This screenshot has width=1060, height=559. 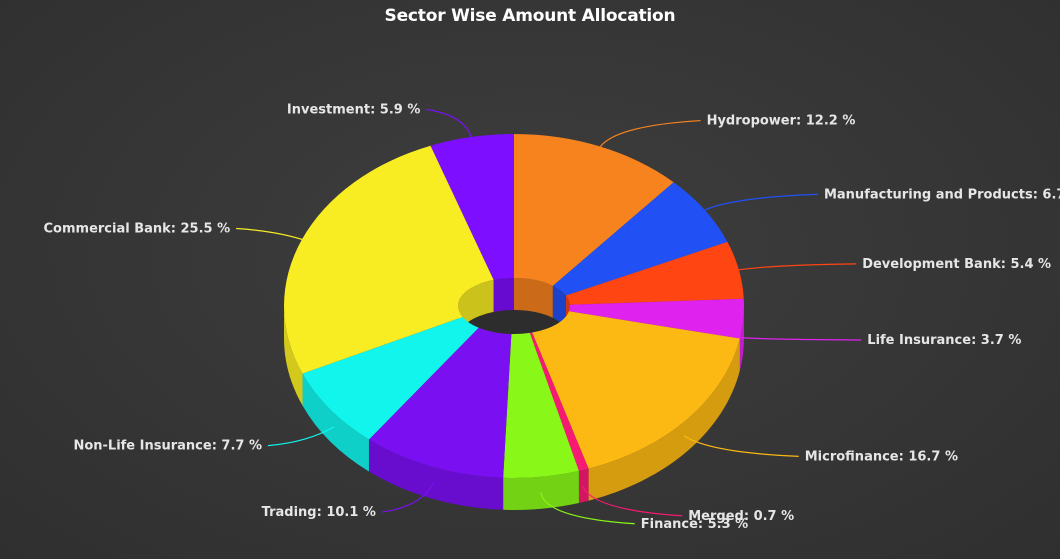 I want to click on connector-life-insurance, so click(x=800, y=339).